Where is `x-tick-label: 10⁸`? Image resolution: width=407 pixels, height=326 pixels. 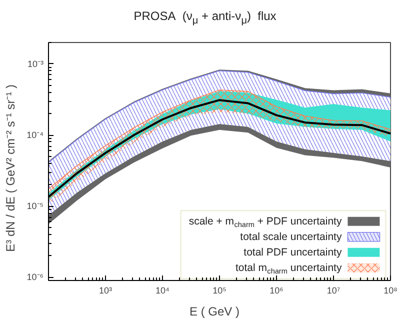
x-tick-label: 10⁸ is located at coordinates (391, 291).